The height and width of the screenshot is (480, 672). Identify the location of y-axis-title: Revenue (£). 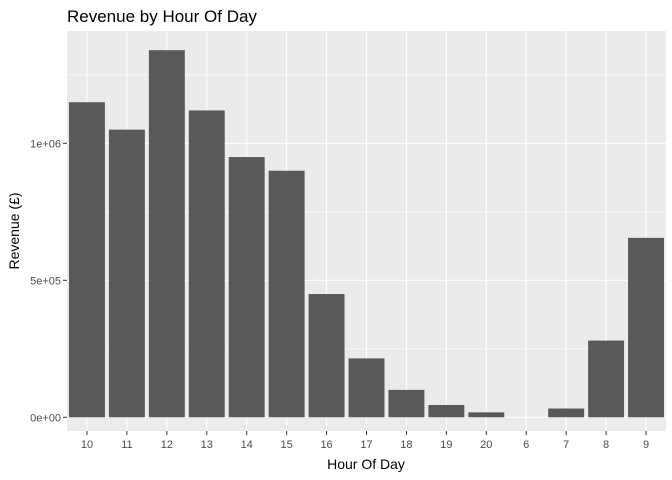
(14, 230).